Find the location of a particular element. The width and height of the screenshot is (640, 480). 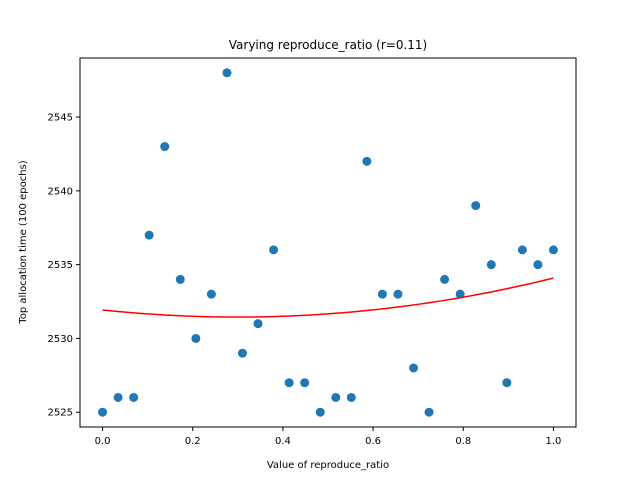

x-tick-label: 0.6 is located at coordinates (373, 441).